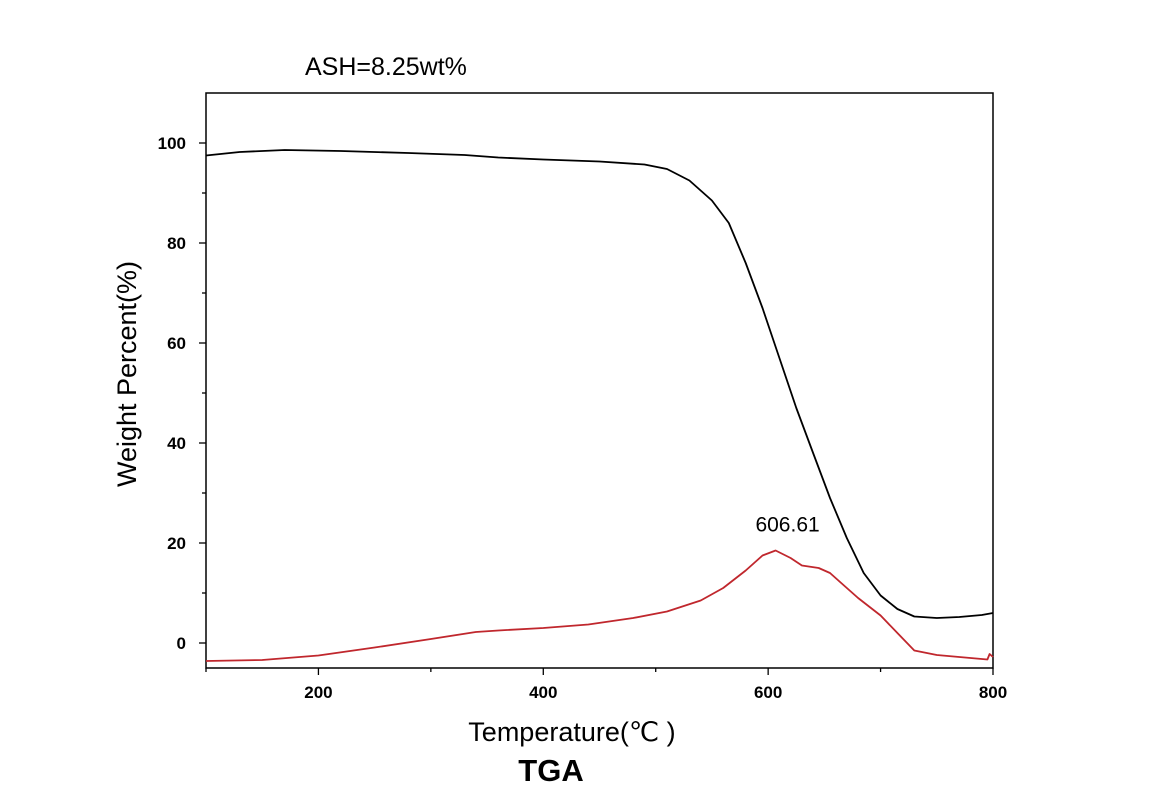 The height and width of the screenshot is (800, 1153). Describe the element at coordinates (550, 770) in the screenshot. I see `chart-caption: TGA` at that location.